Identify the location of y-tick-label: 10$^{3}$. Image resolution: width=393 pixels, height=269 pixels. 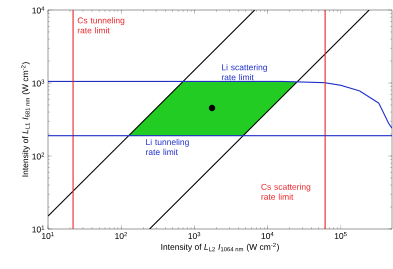
(38, 83).